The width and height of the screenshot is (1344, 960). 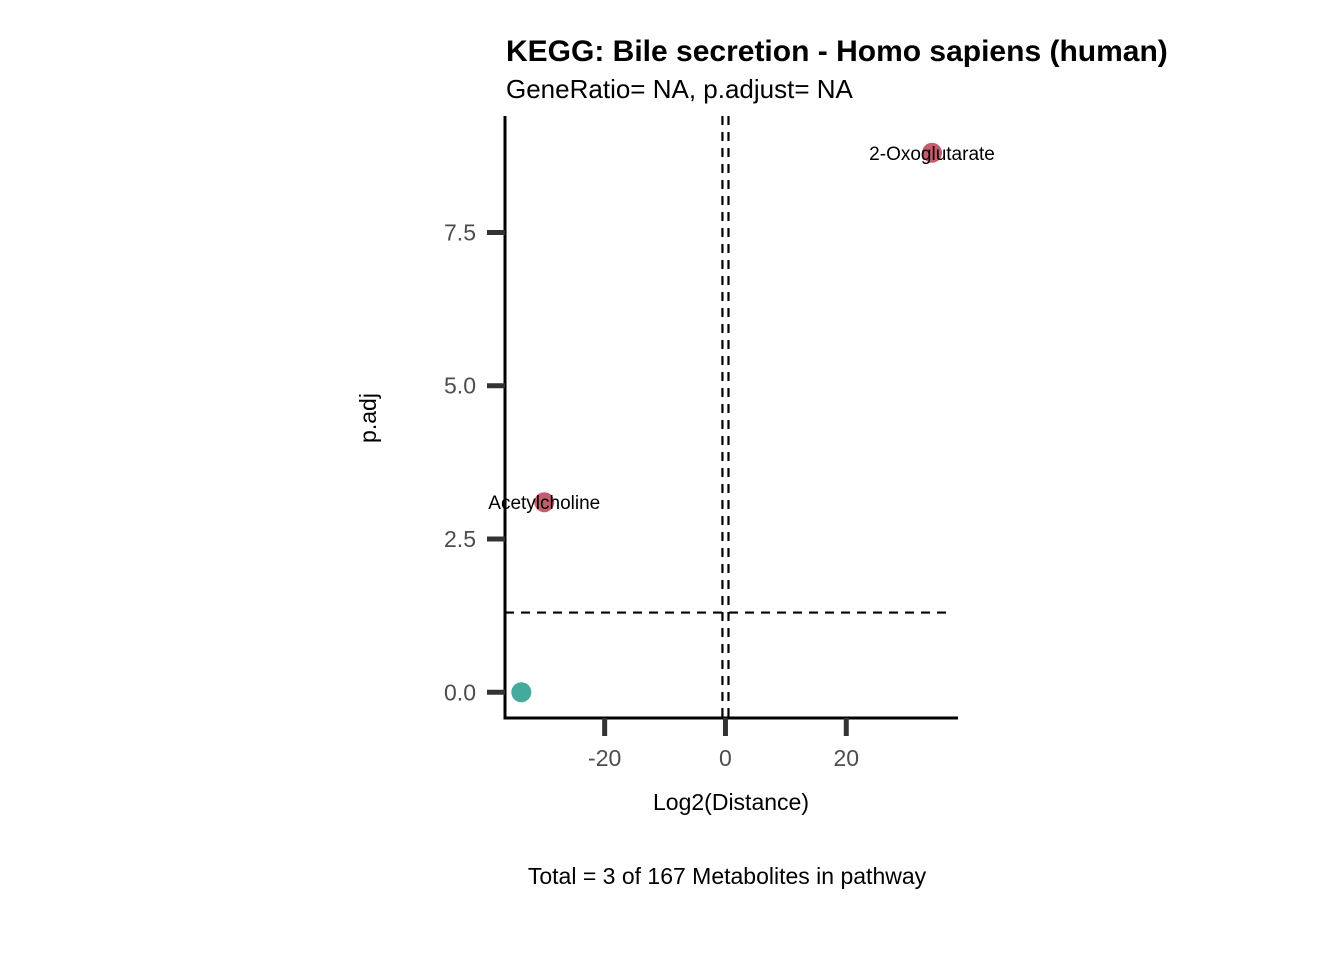 I want to click on y-tick-label: 7.5, so click(x=460, y=232).